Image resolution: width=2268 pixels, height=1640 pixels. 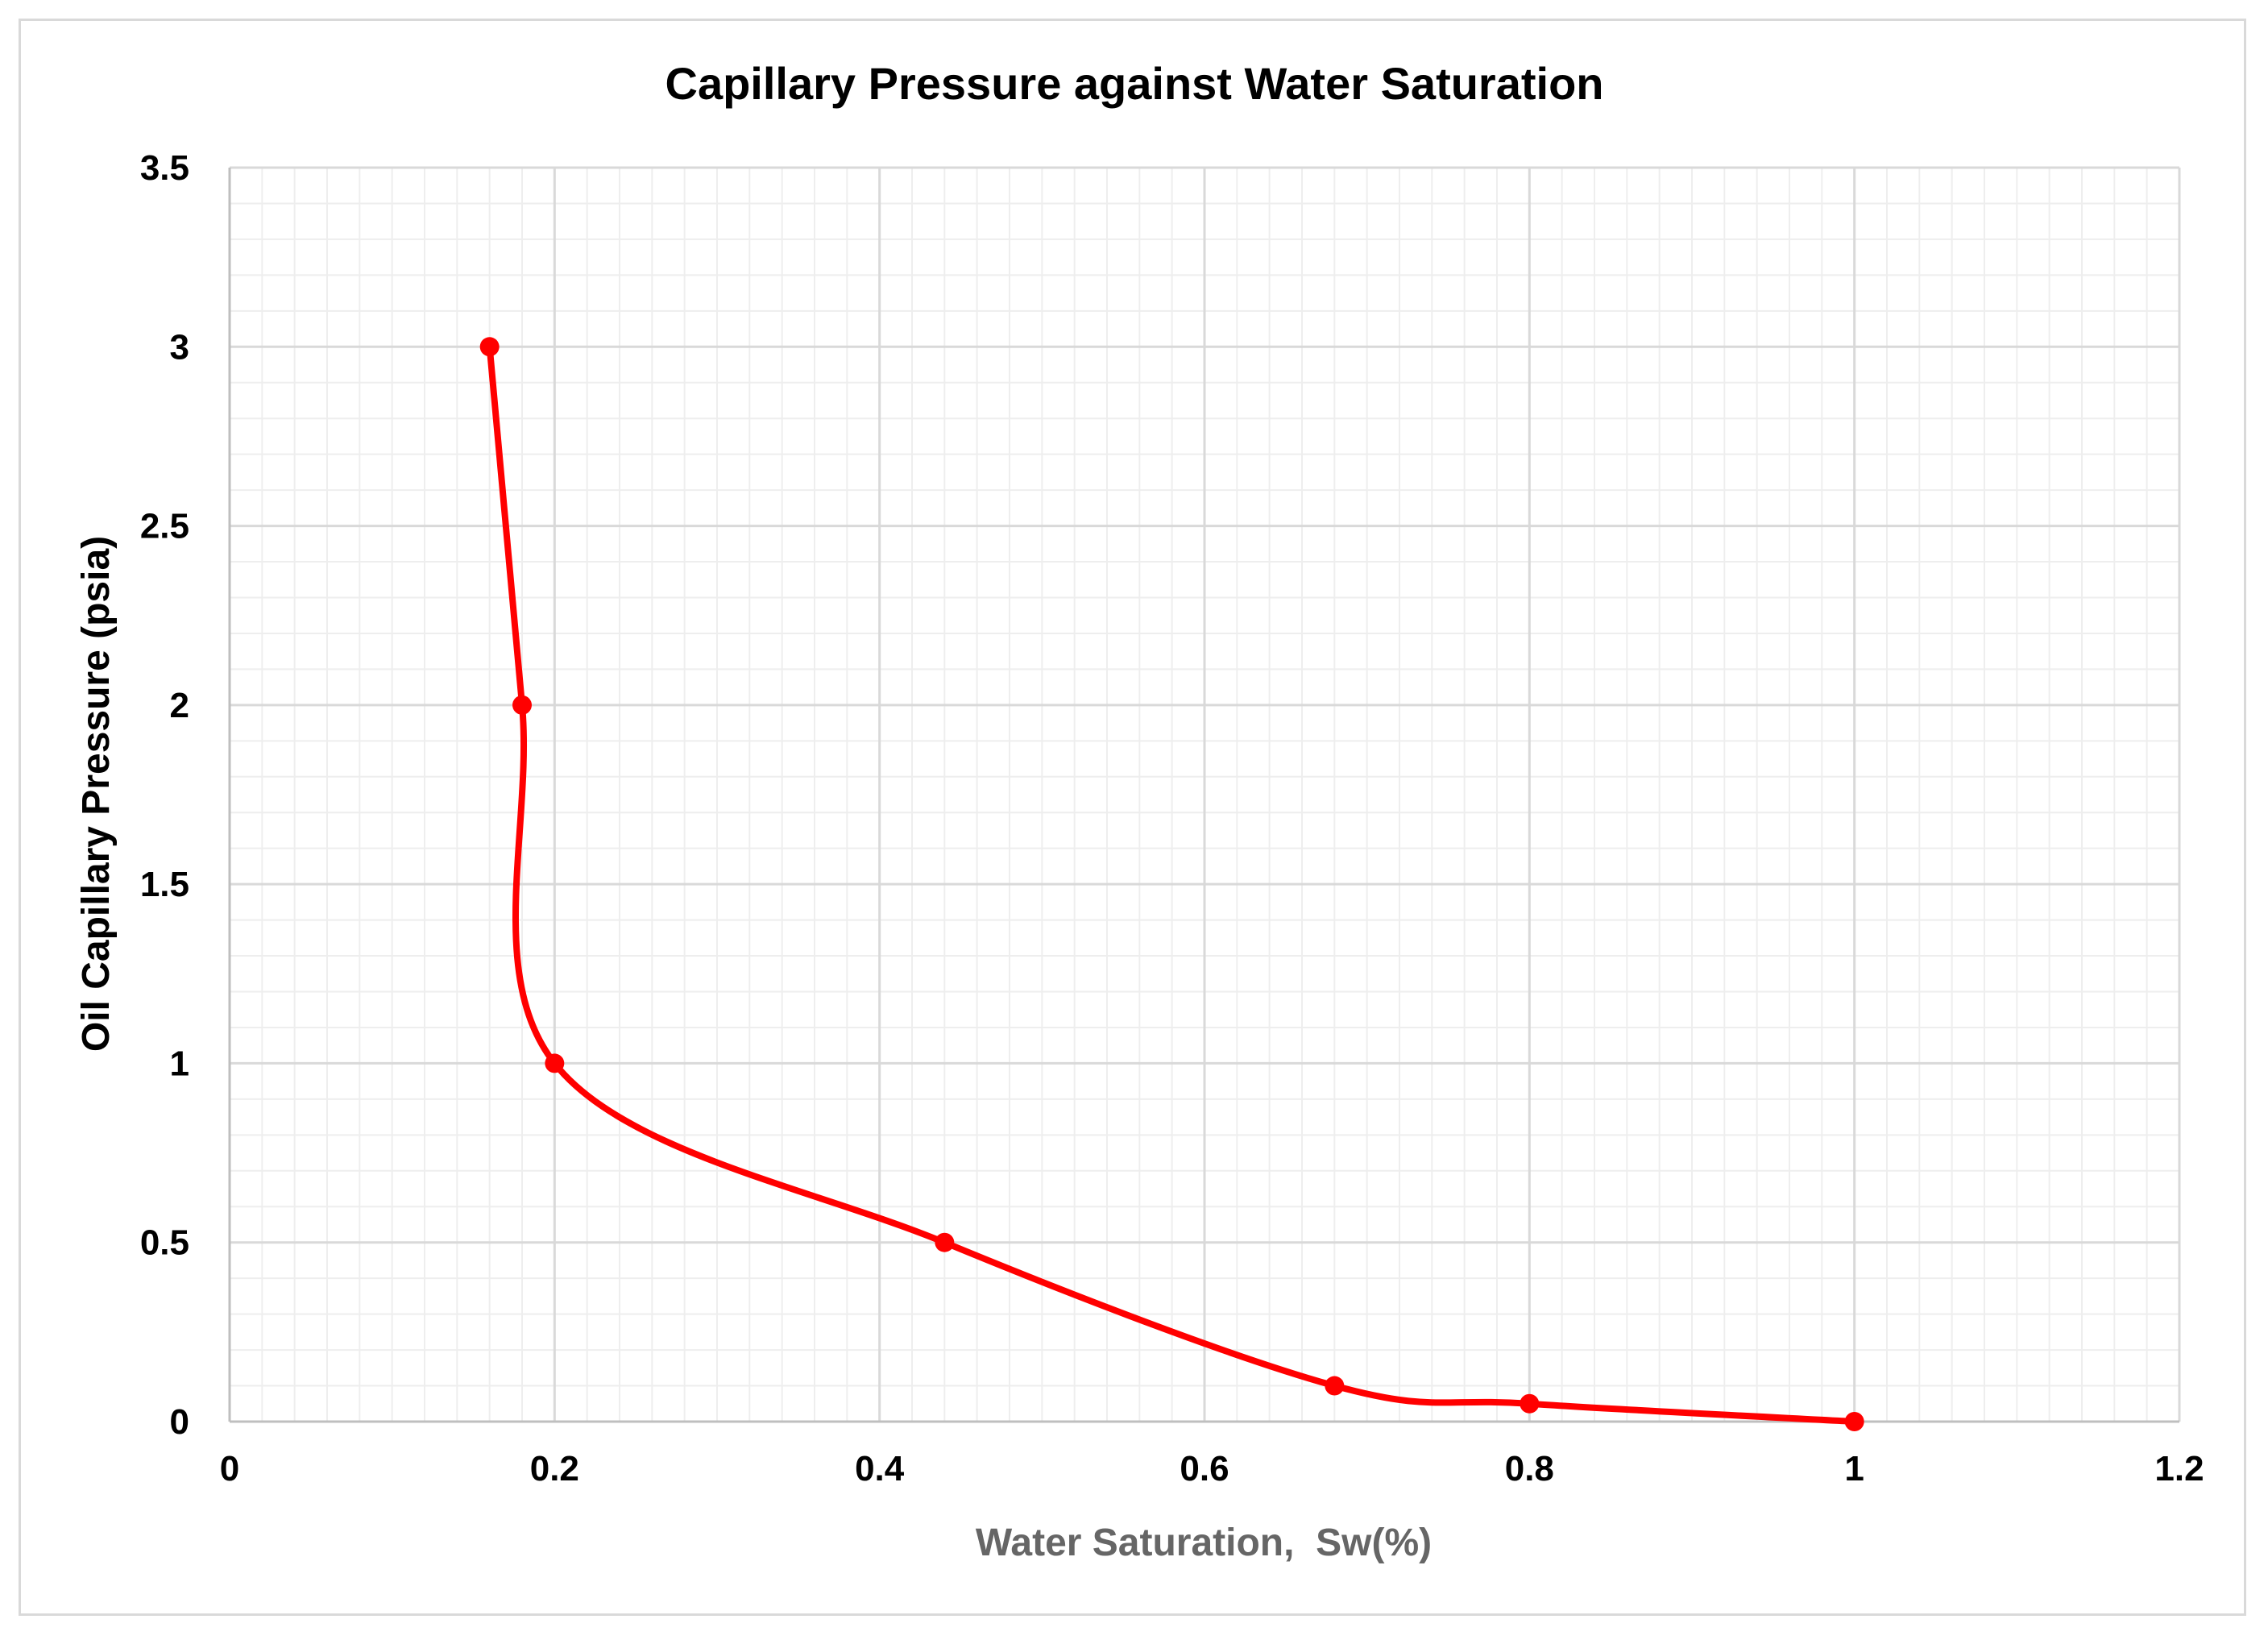 I want to click on x-tick-label: 0.4, so click(x=880, y=1469).